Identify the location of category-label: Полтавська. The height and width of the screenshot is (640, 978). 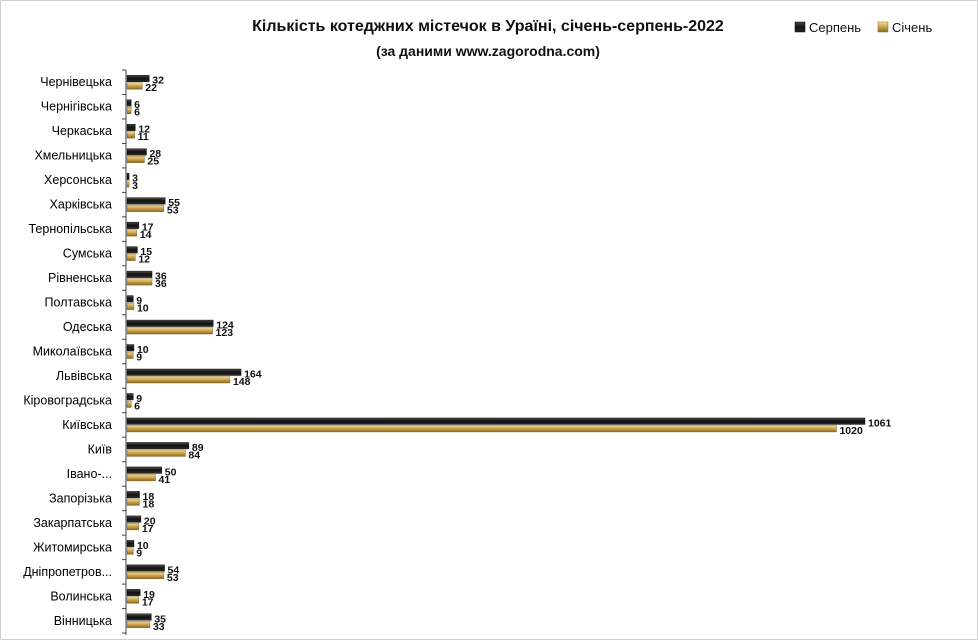
(78, 303).